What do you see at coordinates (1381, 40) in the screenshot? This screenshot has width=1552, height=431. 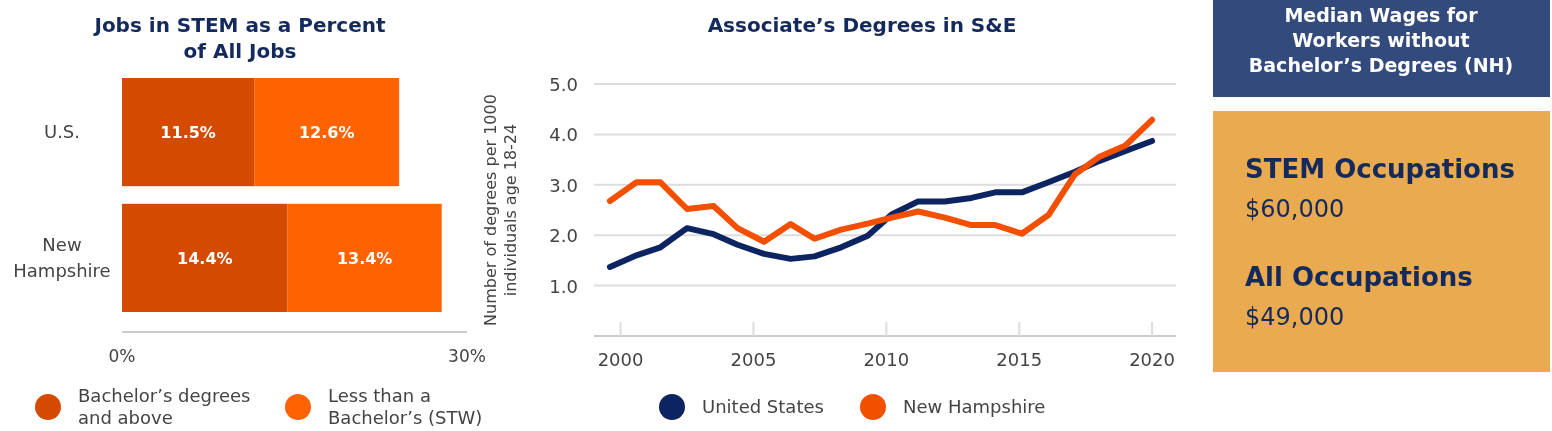 I see `text: Median Wages for Workers without Bachelor’s Degrees (NH)` at bounding box center [1381, 40].